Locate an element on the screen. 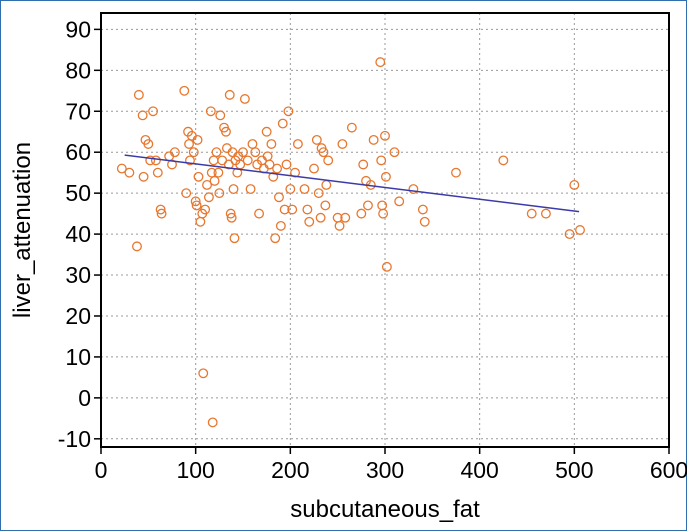 Image resolution: width=687 pixels, height=532 pixels. y-tick-label: 90 is located at coordinates (78, 29).